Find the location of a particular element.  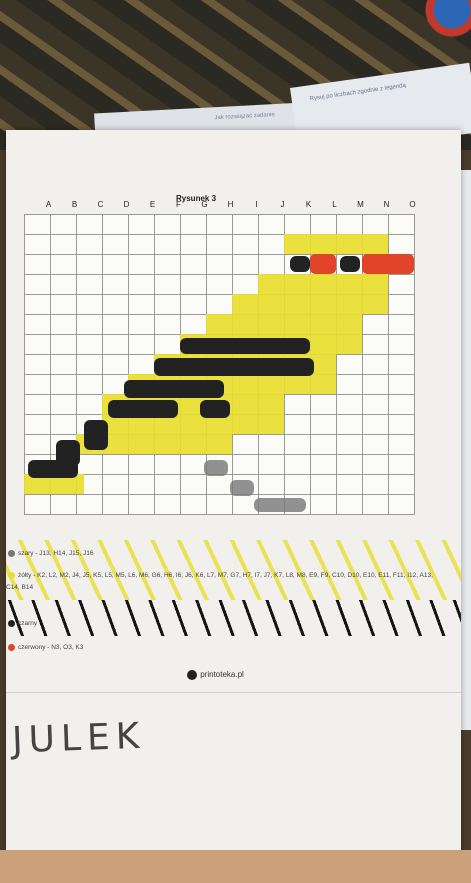

legend-red: czerwony - N3, O3, K3 is located at coordinates (233, 648).